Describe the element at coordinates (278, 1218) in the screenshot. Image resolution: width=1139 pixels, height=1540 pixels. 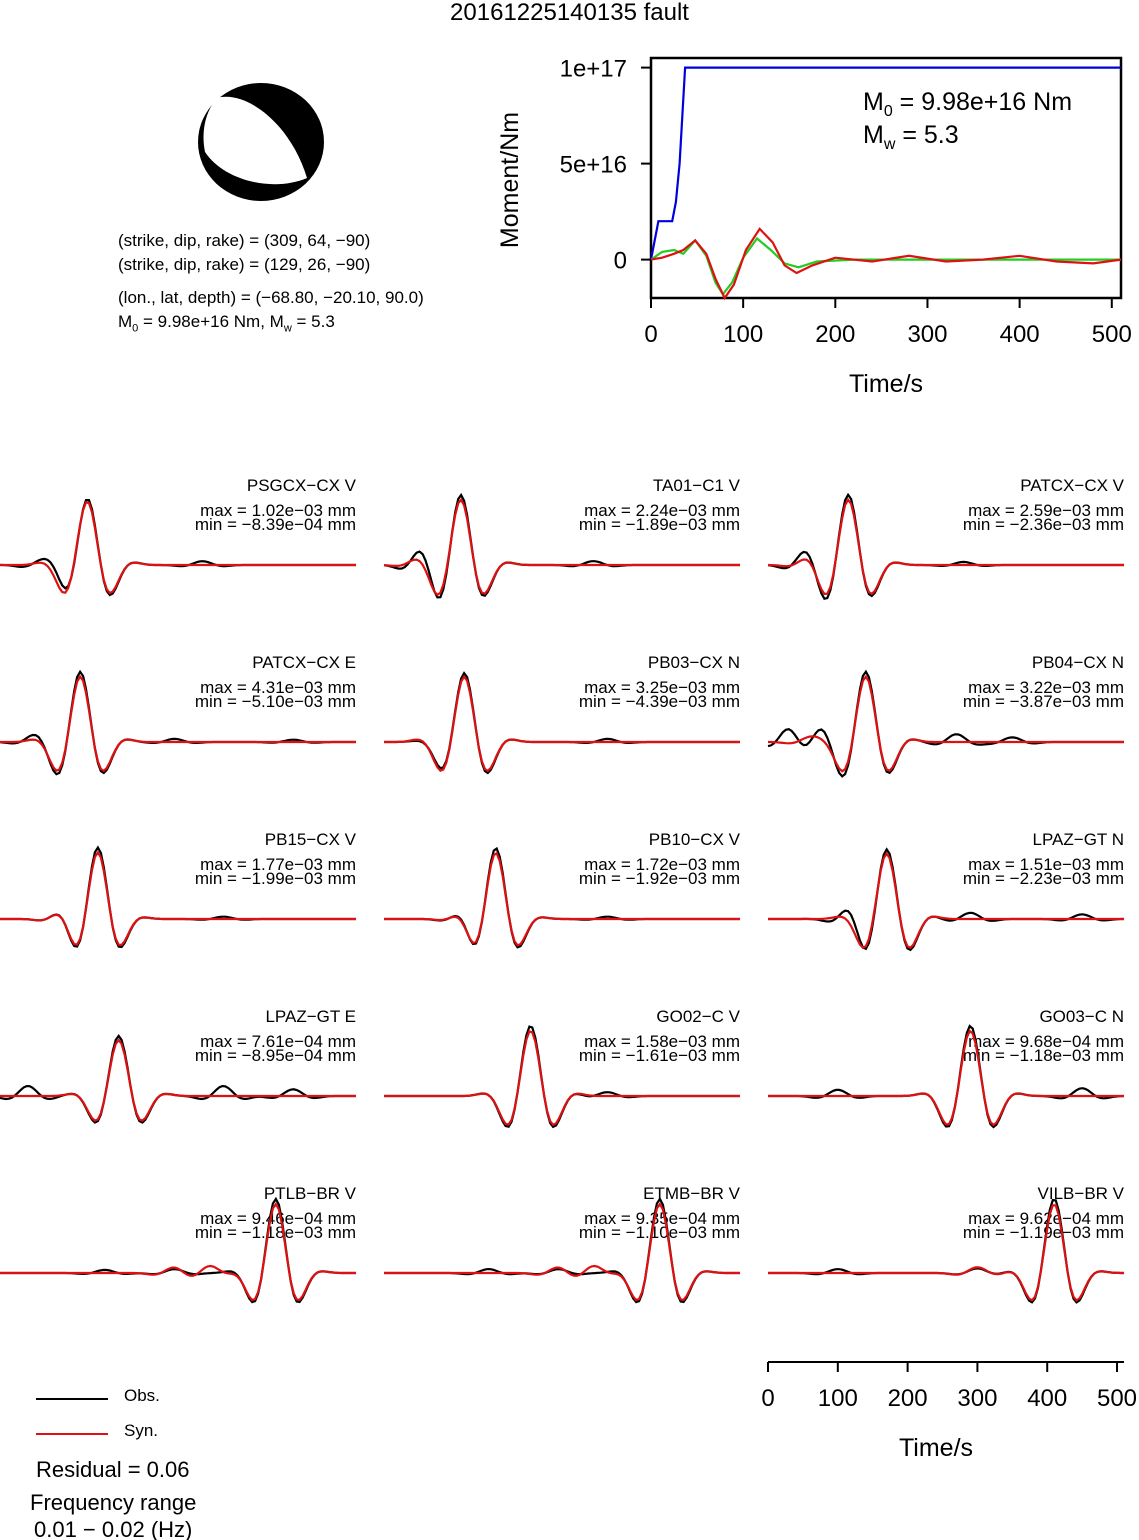
I see `station-max: max = 9.46e−04 mm` at that location.